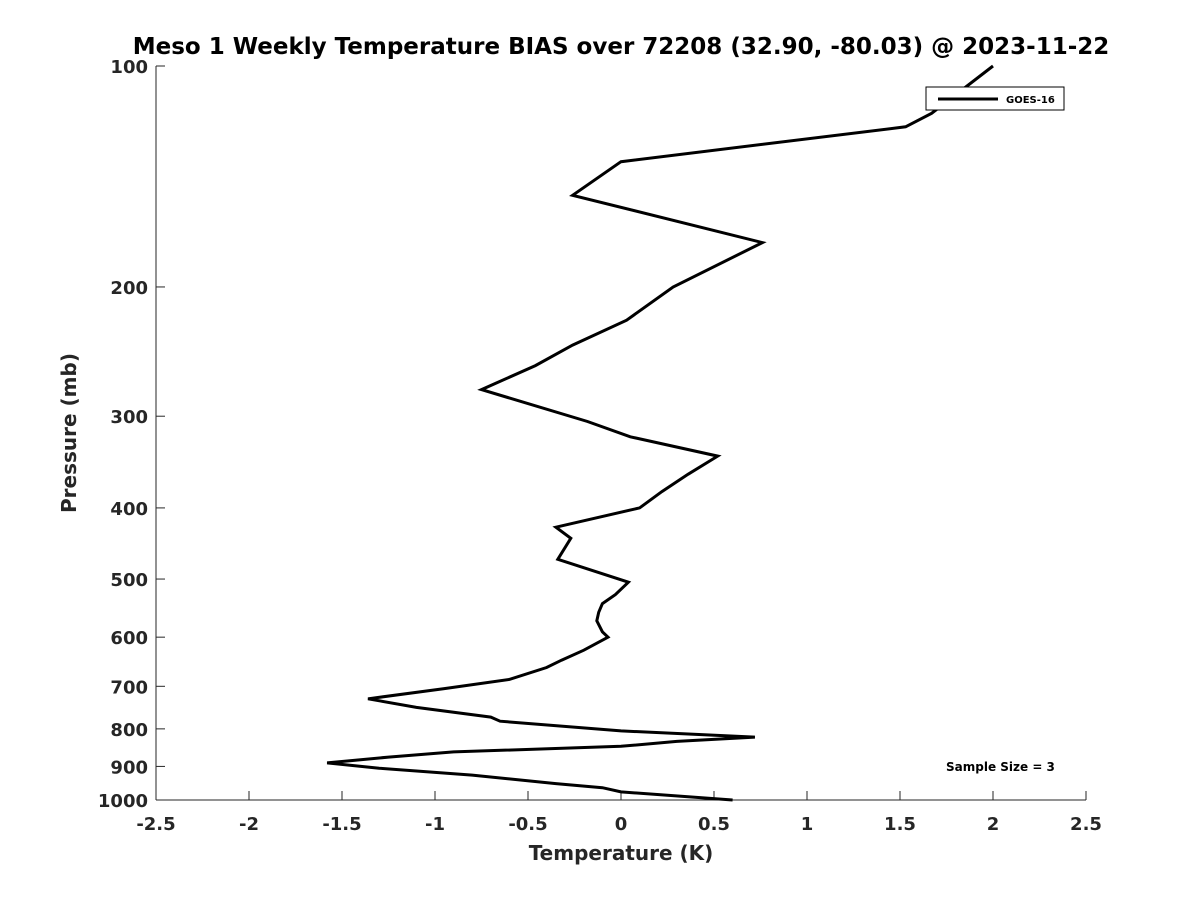 Image resolution: width=1200 pixels, height=900 pixels. Describe the element at coordinates (619, 813) in the screenshot. I see `x-ticks: -2.5 -2 -1.5 -1 -0.5 0 0.5 1 1.5 2 2.5` at that location.